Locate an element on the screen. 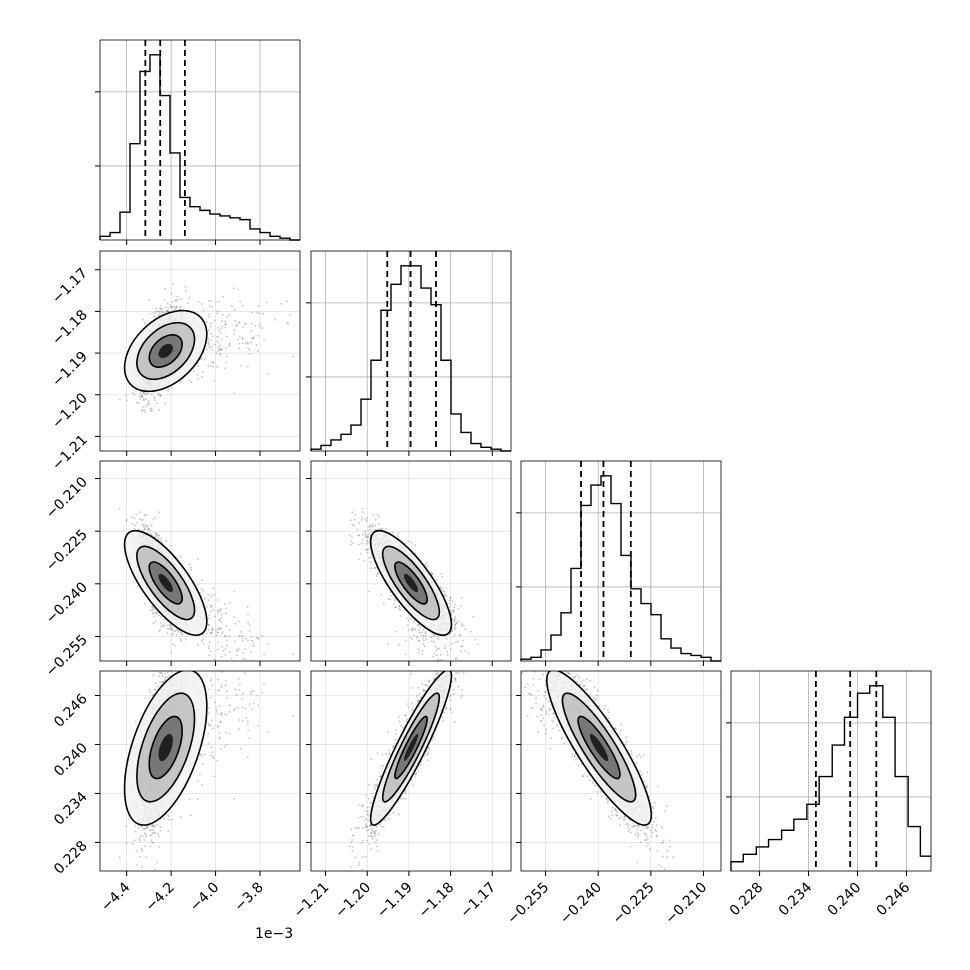 This screenshot has width=970, height=970. histogram-step-line is located at coordinates (410, 358).